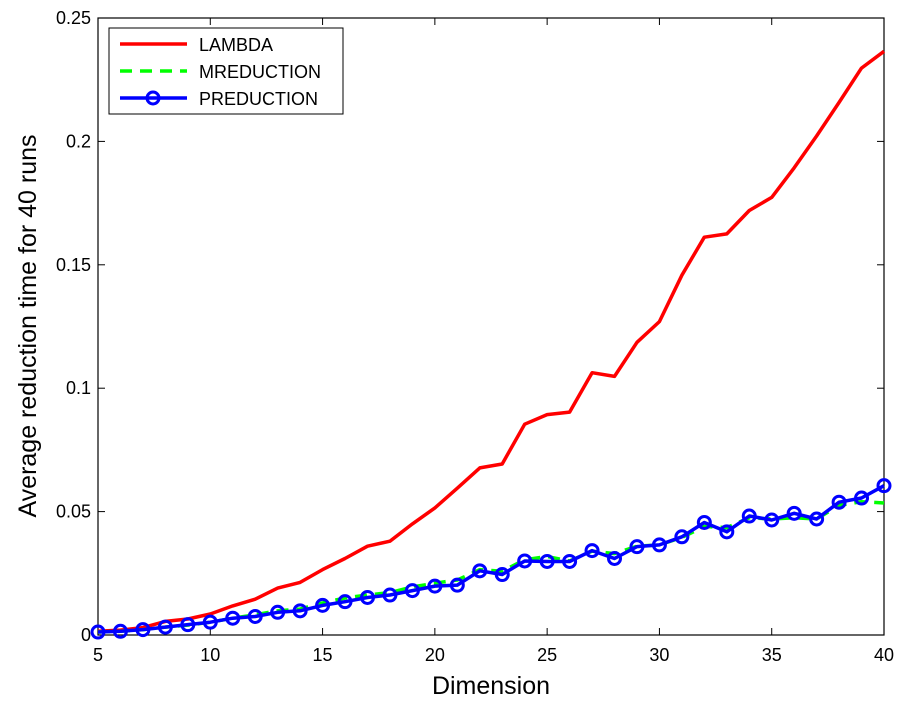  I want to click on legend-label-preduction: PREDUCTION, so click(258, 99).